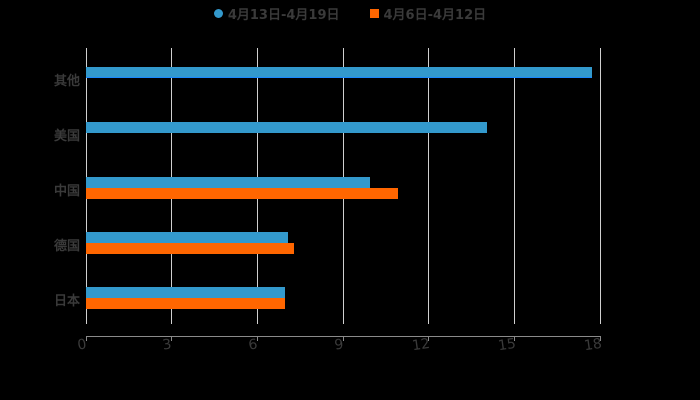 The height and width of the screenshot is (400, 700). What do you see at coordinates (421, 345) in the screenshot?
I see `x-tick-label: 12` at bounding box center [421, 345].